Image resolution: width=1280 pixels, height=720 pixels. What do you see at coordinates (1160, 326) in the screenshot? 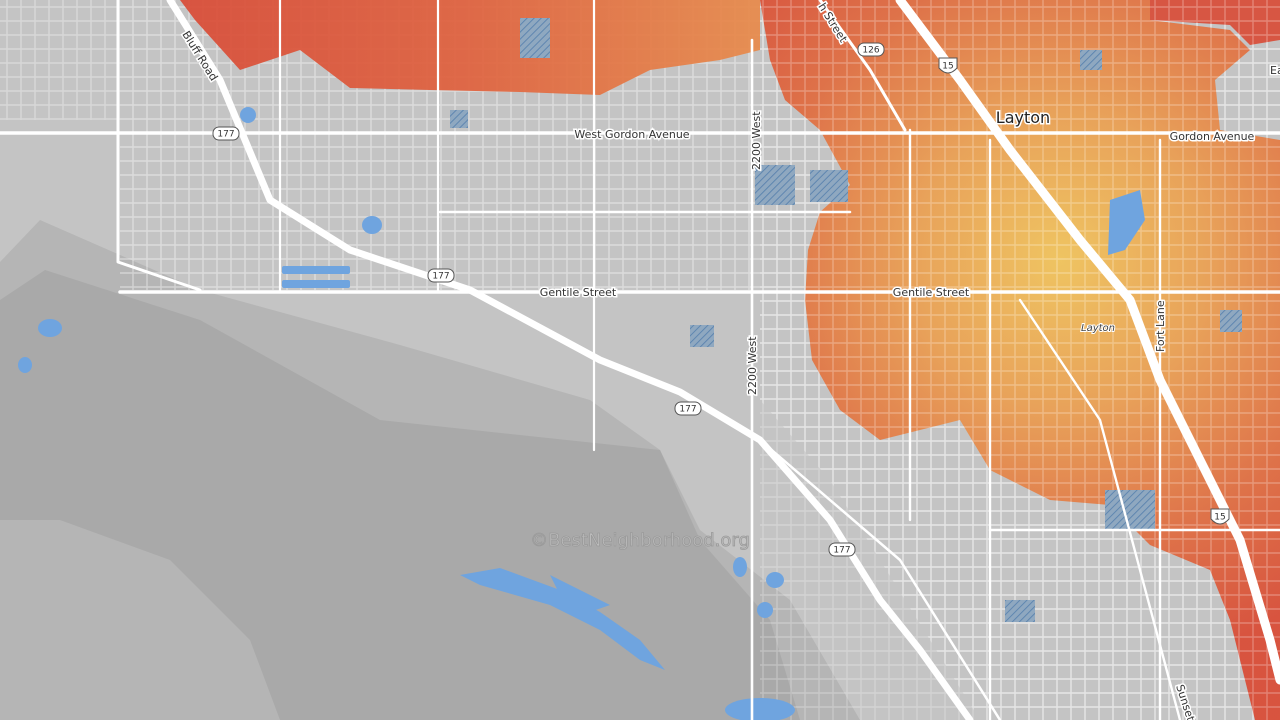
I see `road-label: Fort Lane` at bounding box center [1160, 326].